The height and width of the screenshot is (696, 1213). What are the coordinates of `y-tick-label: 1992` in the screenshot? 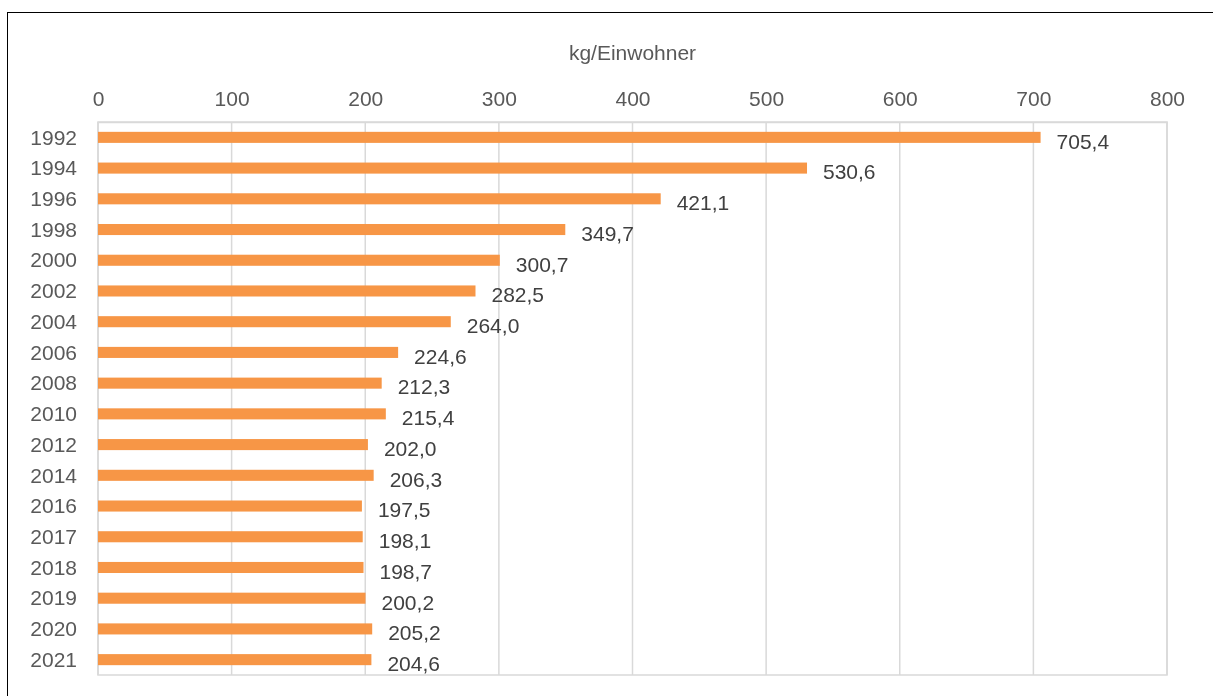 It's located at (53, 137).